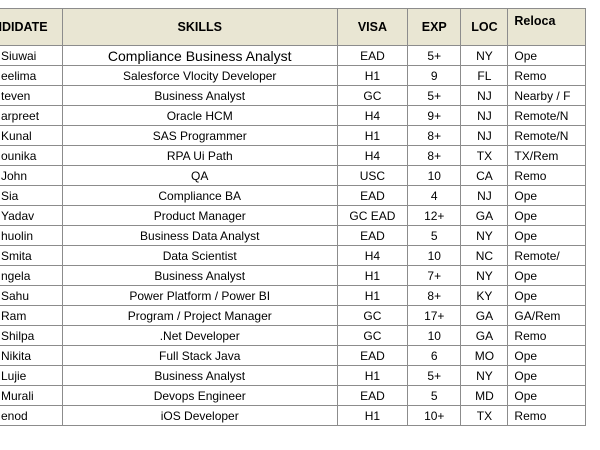 This screenshot has height=450, width=600. What do you see at coordinates (484, 255) in the screenshot?
I see `cell-loc: NC` at bounding box center [484, 255].